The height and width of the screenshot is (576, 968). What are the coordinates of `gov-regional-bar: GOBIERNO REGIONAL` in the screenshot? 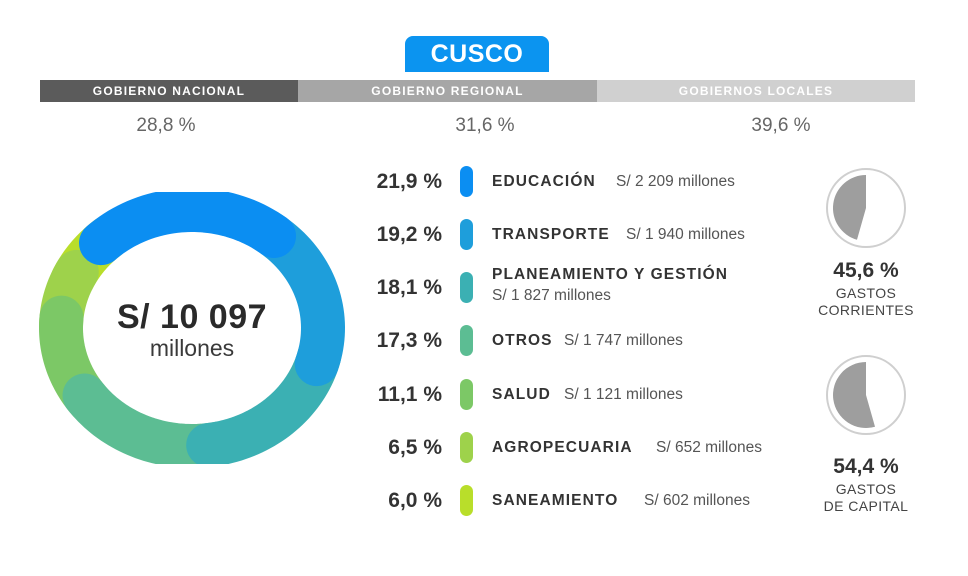 It's located at (447, 91).